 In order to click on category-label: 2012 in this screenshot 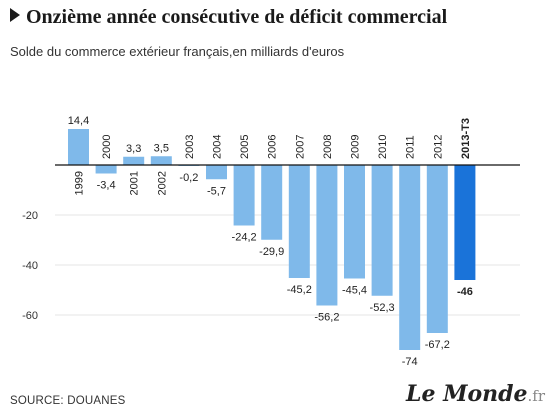, I will do `click(438, 147)`.